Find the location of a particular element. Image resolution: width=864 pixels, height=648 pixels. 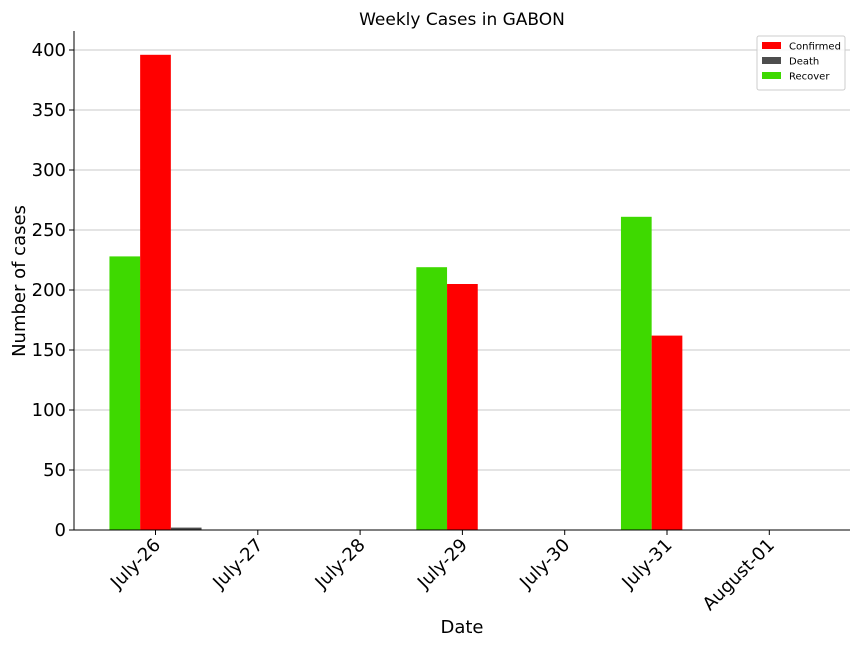

y-tick-label: 50 is located at coordinates (54, 470).